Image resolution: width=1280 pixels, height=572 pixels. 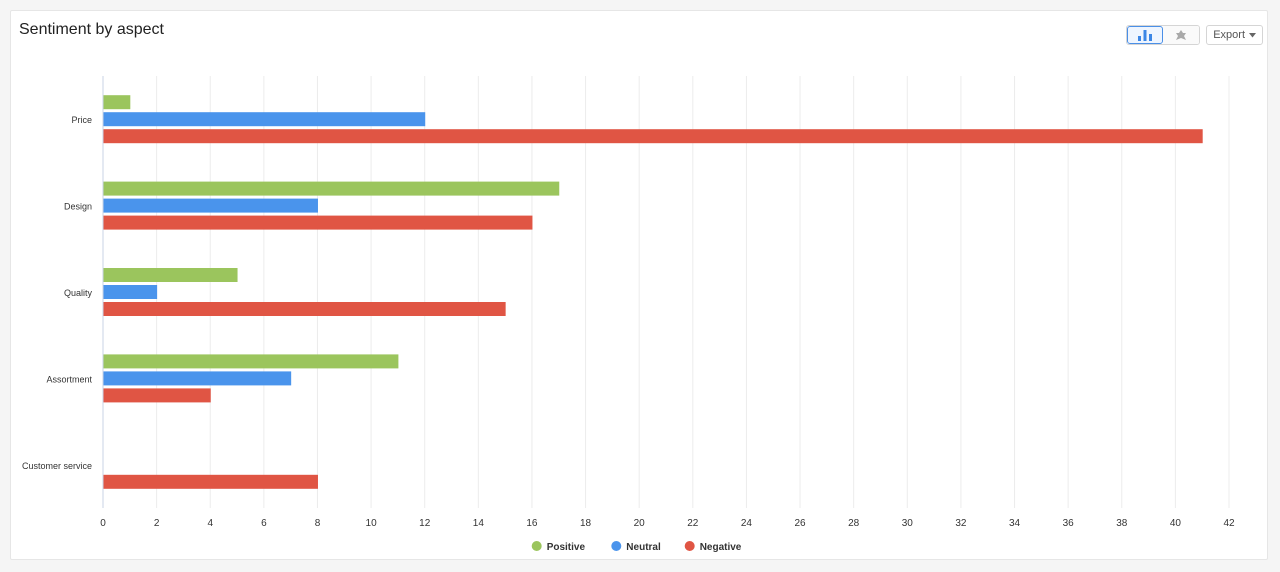 What do you see at coordinates (721, 547) in the screenshot?
I see `legend-label: Negative` at bounding box center [721, 547].